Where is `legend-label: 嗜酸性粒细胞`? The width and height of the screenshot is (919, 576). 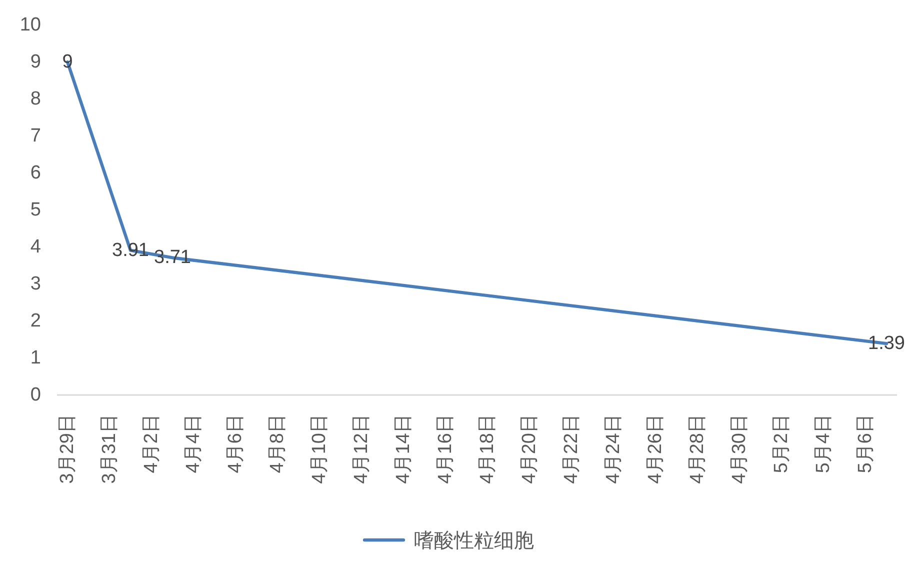
legend-label: 嗜酸性粒细胞 is located at coordinates (474, 541).